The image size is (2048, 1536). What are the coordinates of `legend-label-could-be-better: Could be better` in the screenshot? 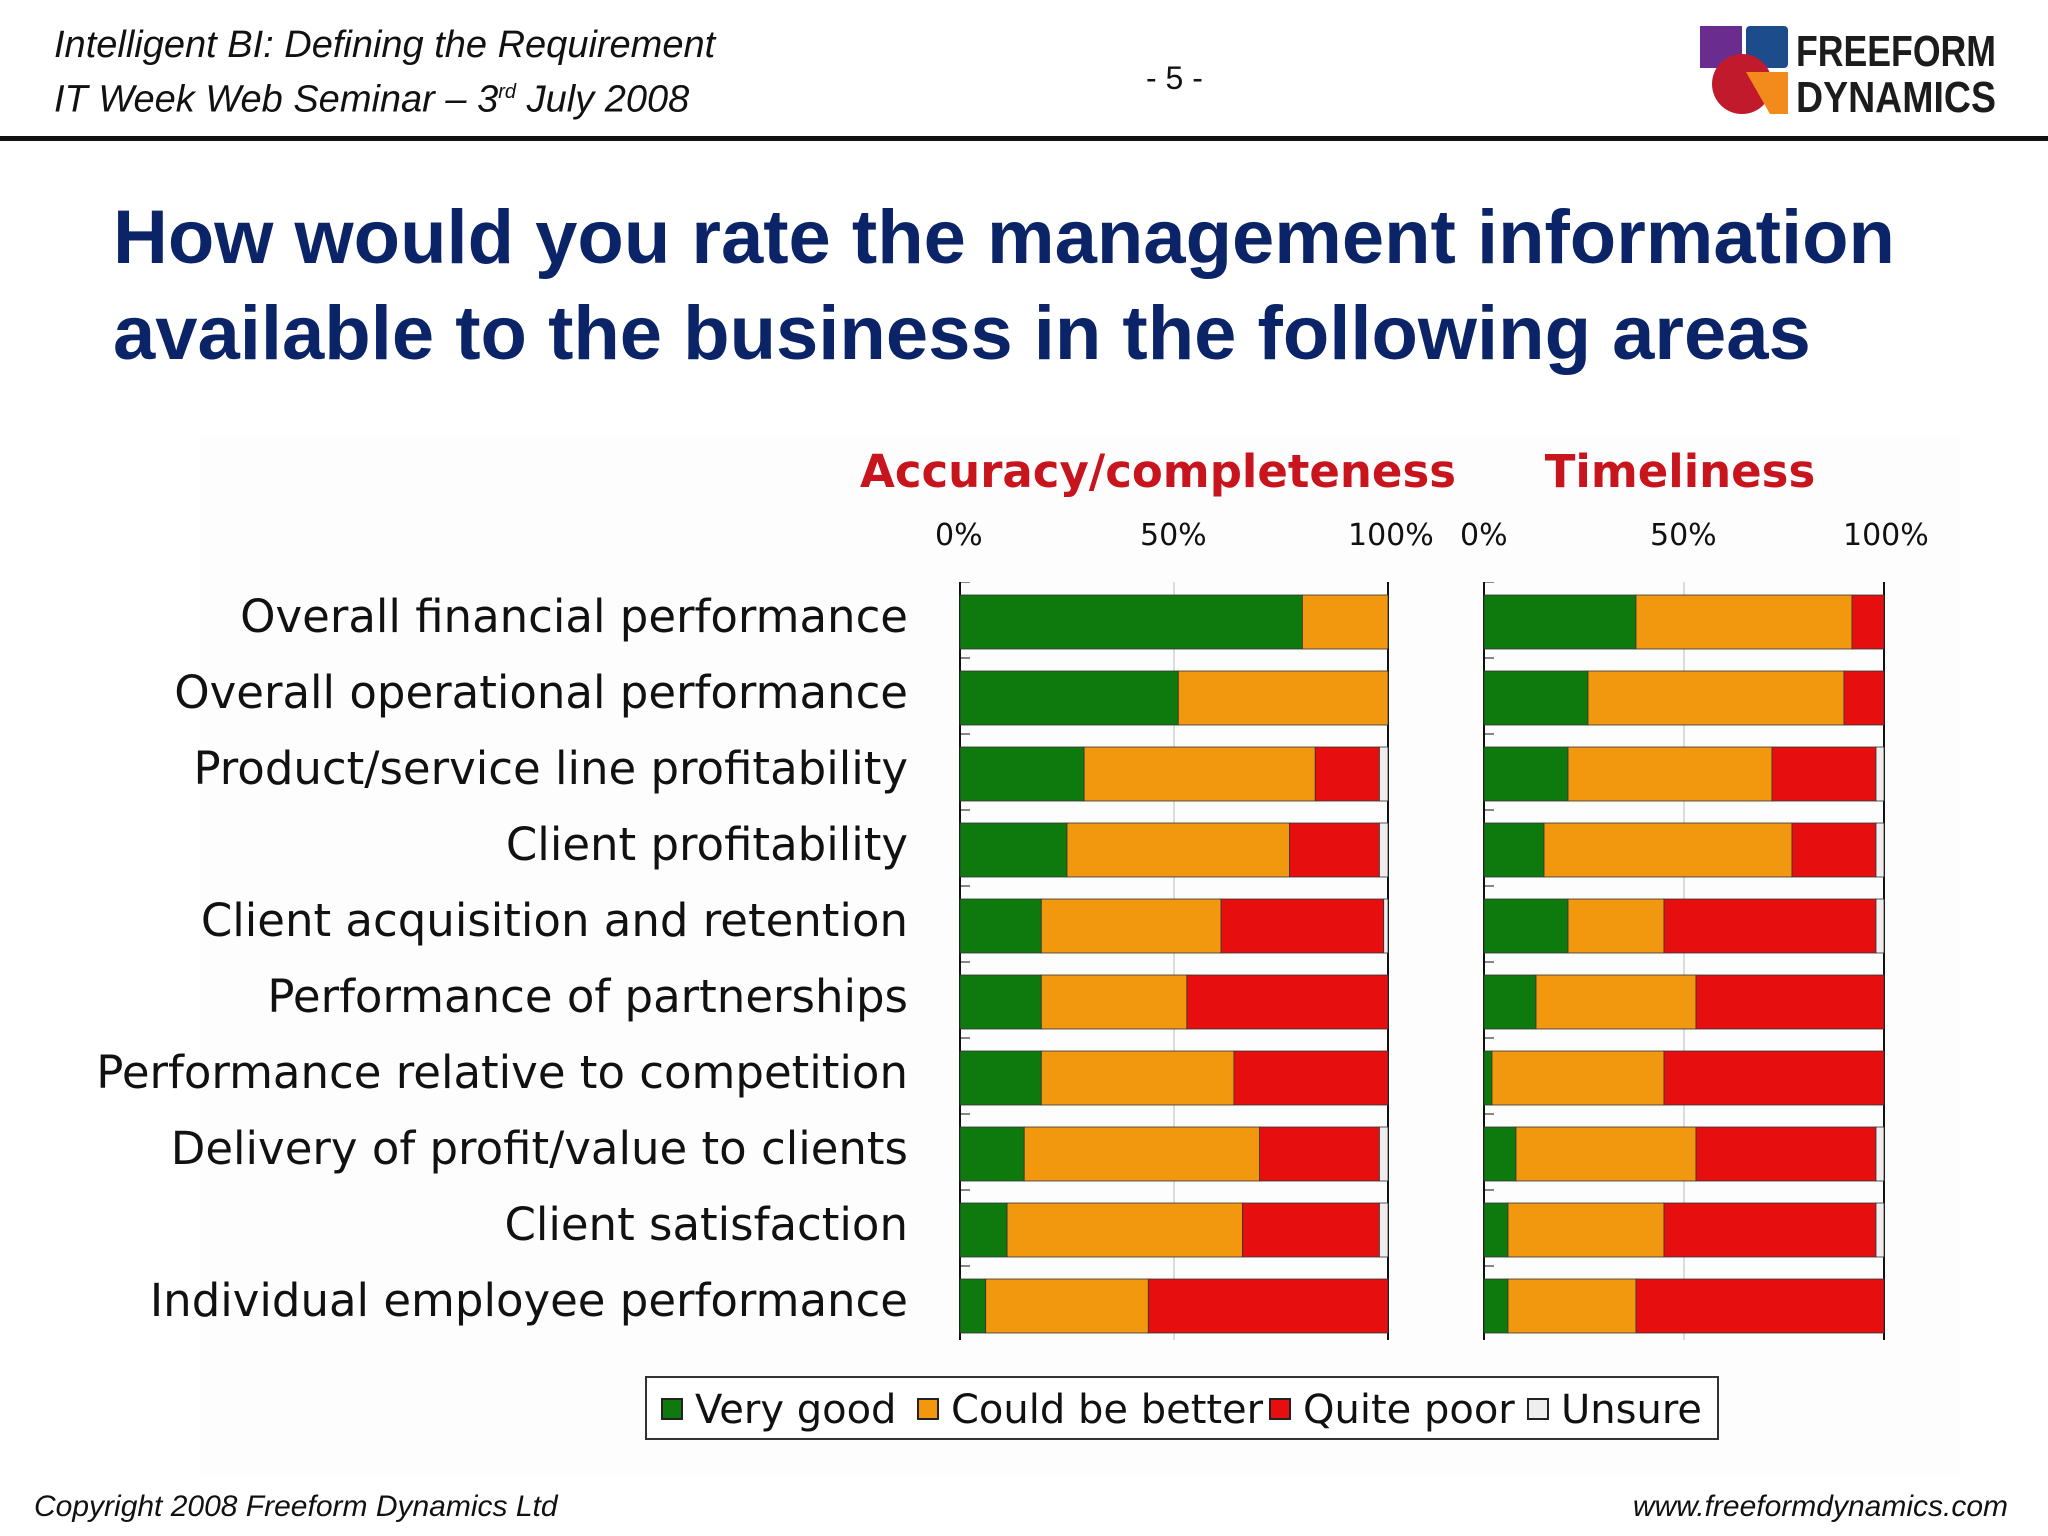 It's located at (1107, 1410).